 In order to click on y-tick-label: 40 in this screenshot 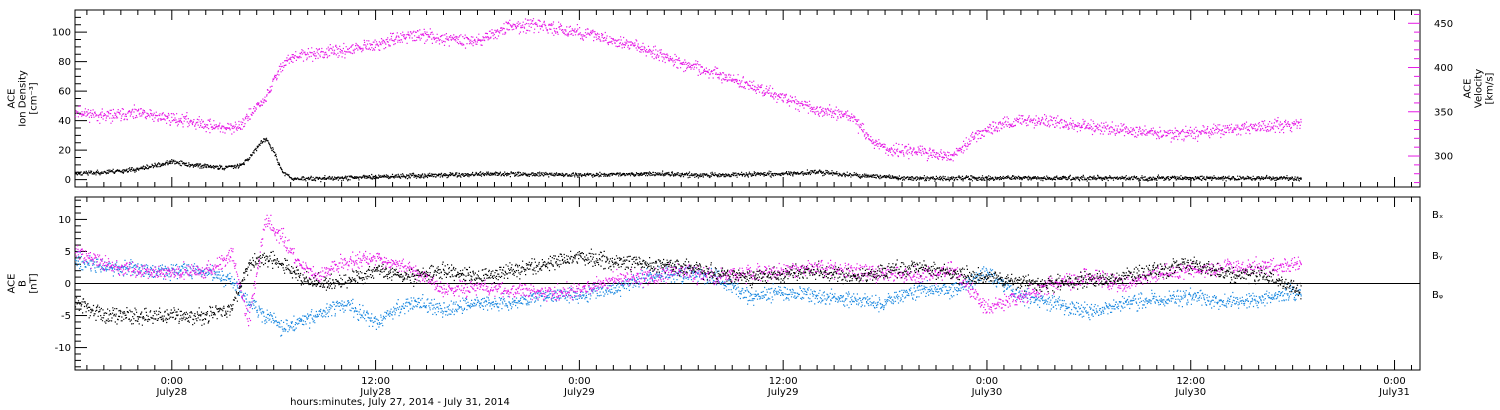, I will do `click(64, 121)`.